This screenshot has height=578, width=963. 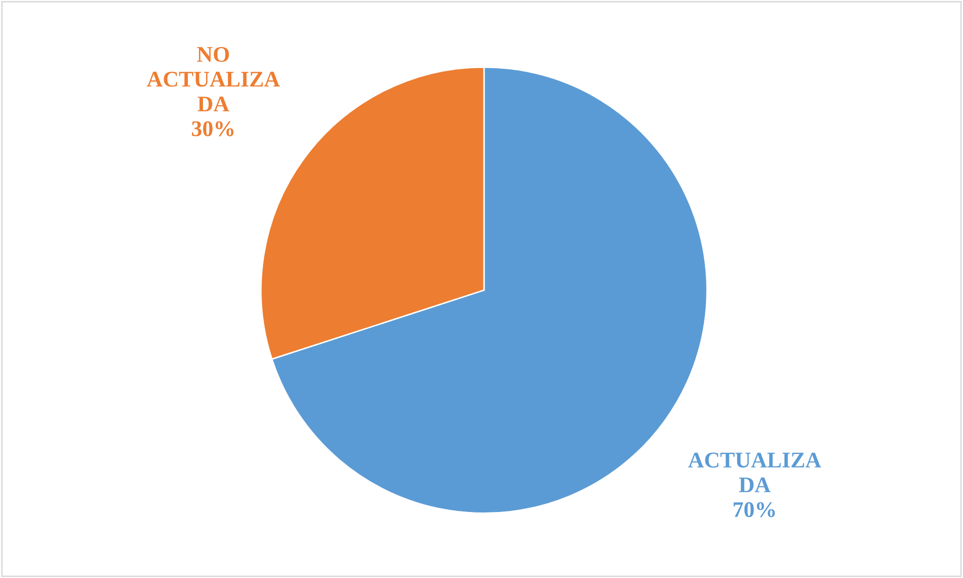 I want to click on data-label: 30%, so click(x=213, y=128).